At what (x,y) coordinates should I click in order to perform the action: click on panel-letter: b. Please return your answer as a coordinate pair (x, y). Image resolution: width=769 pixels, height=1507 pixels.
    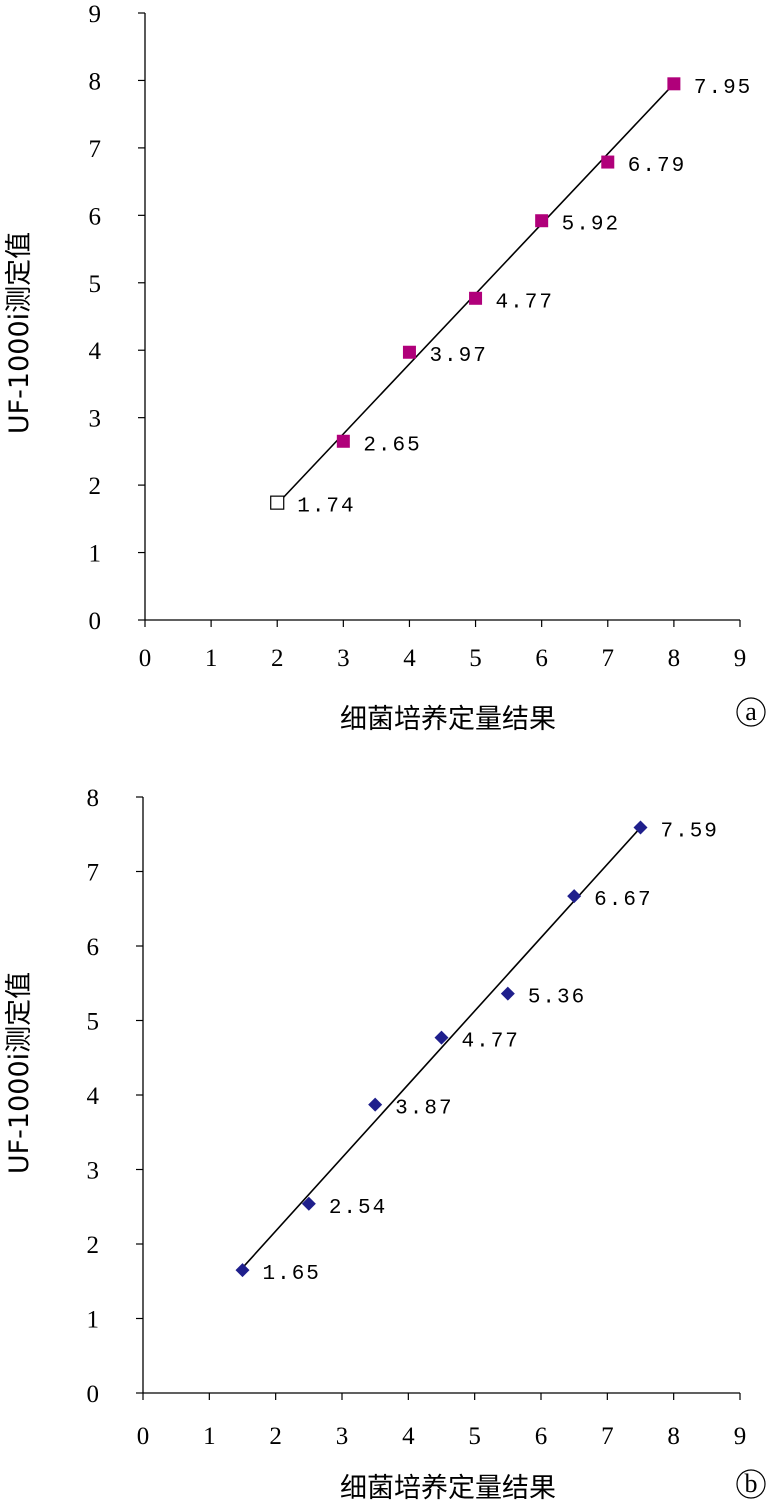
    Looking at the image, I should click on (751, 1483).